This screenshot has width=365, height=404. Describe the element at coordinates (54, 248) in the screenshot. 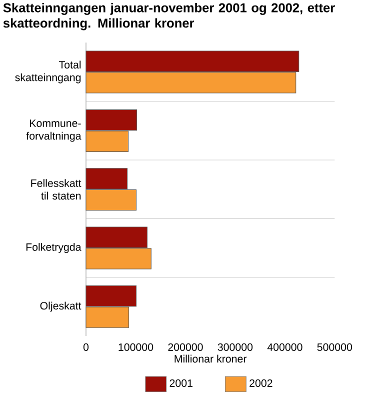

I see `y-tick-label: Folketrygda` at that location.